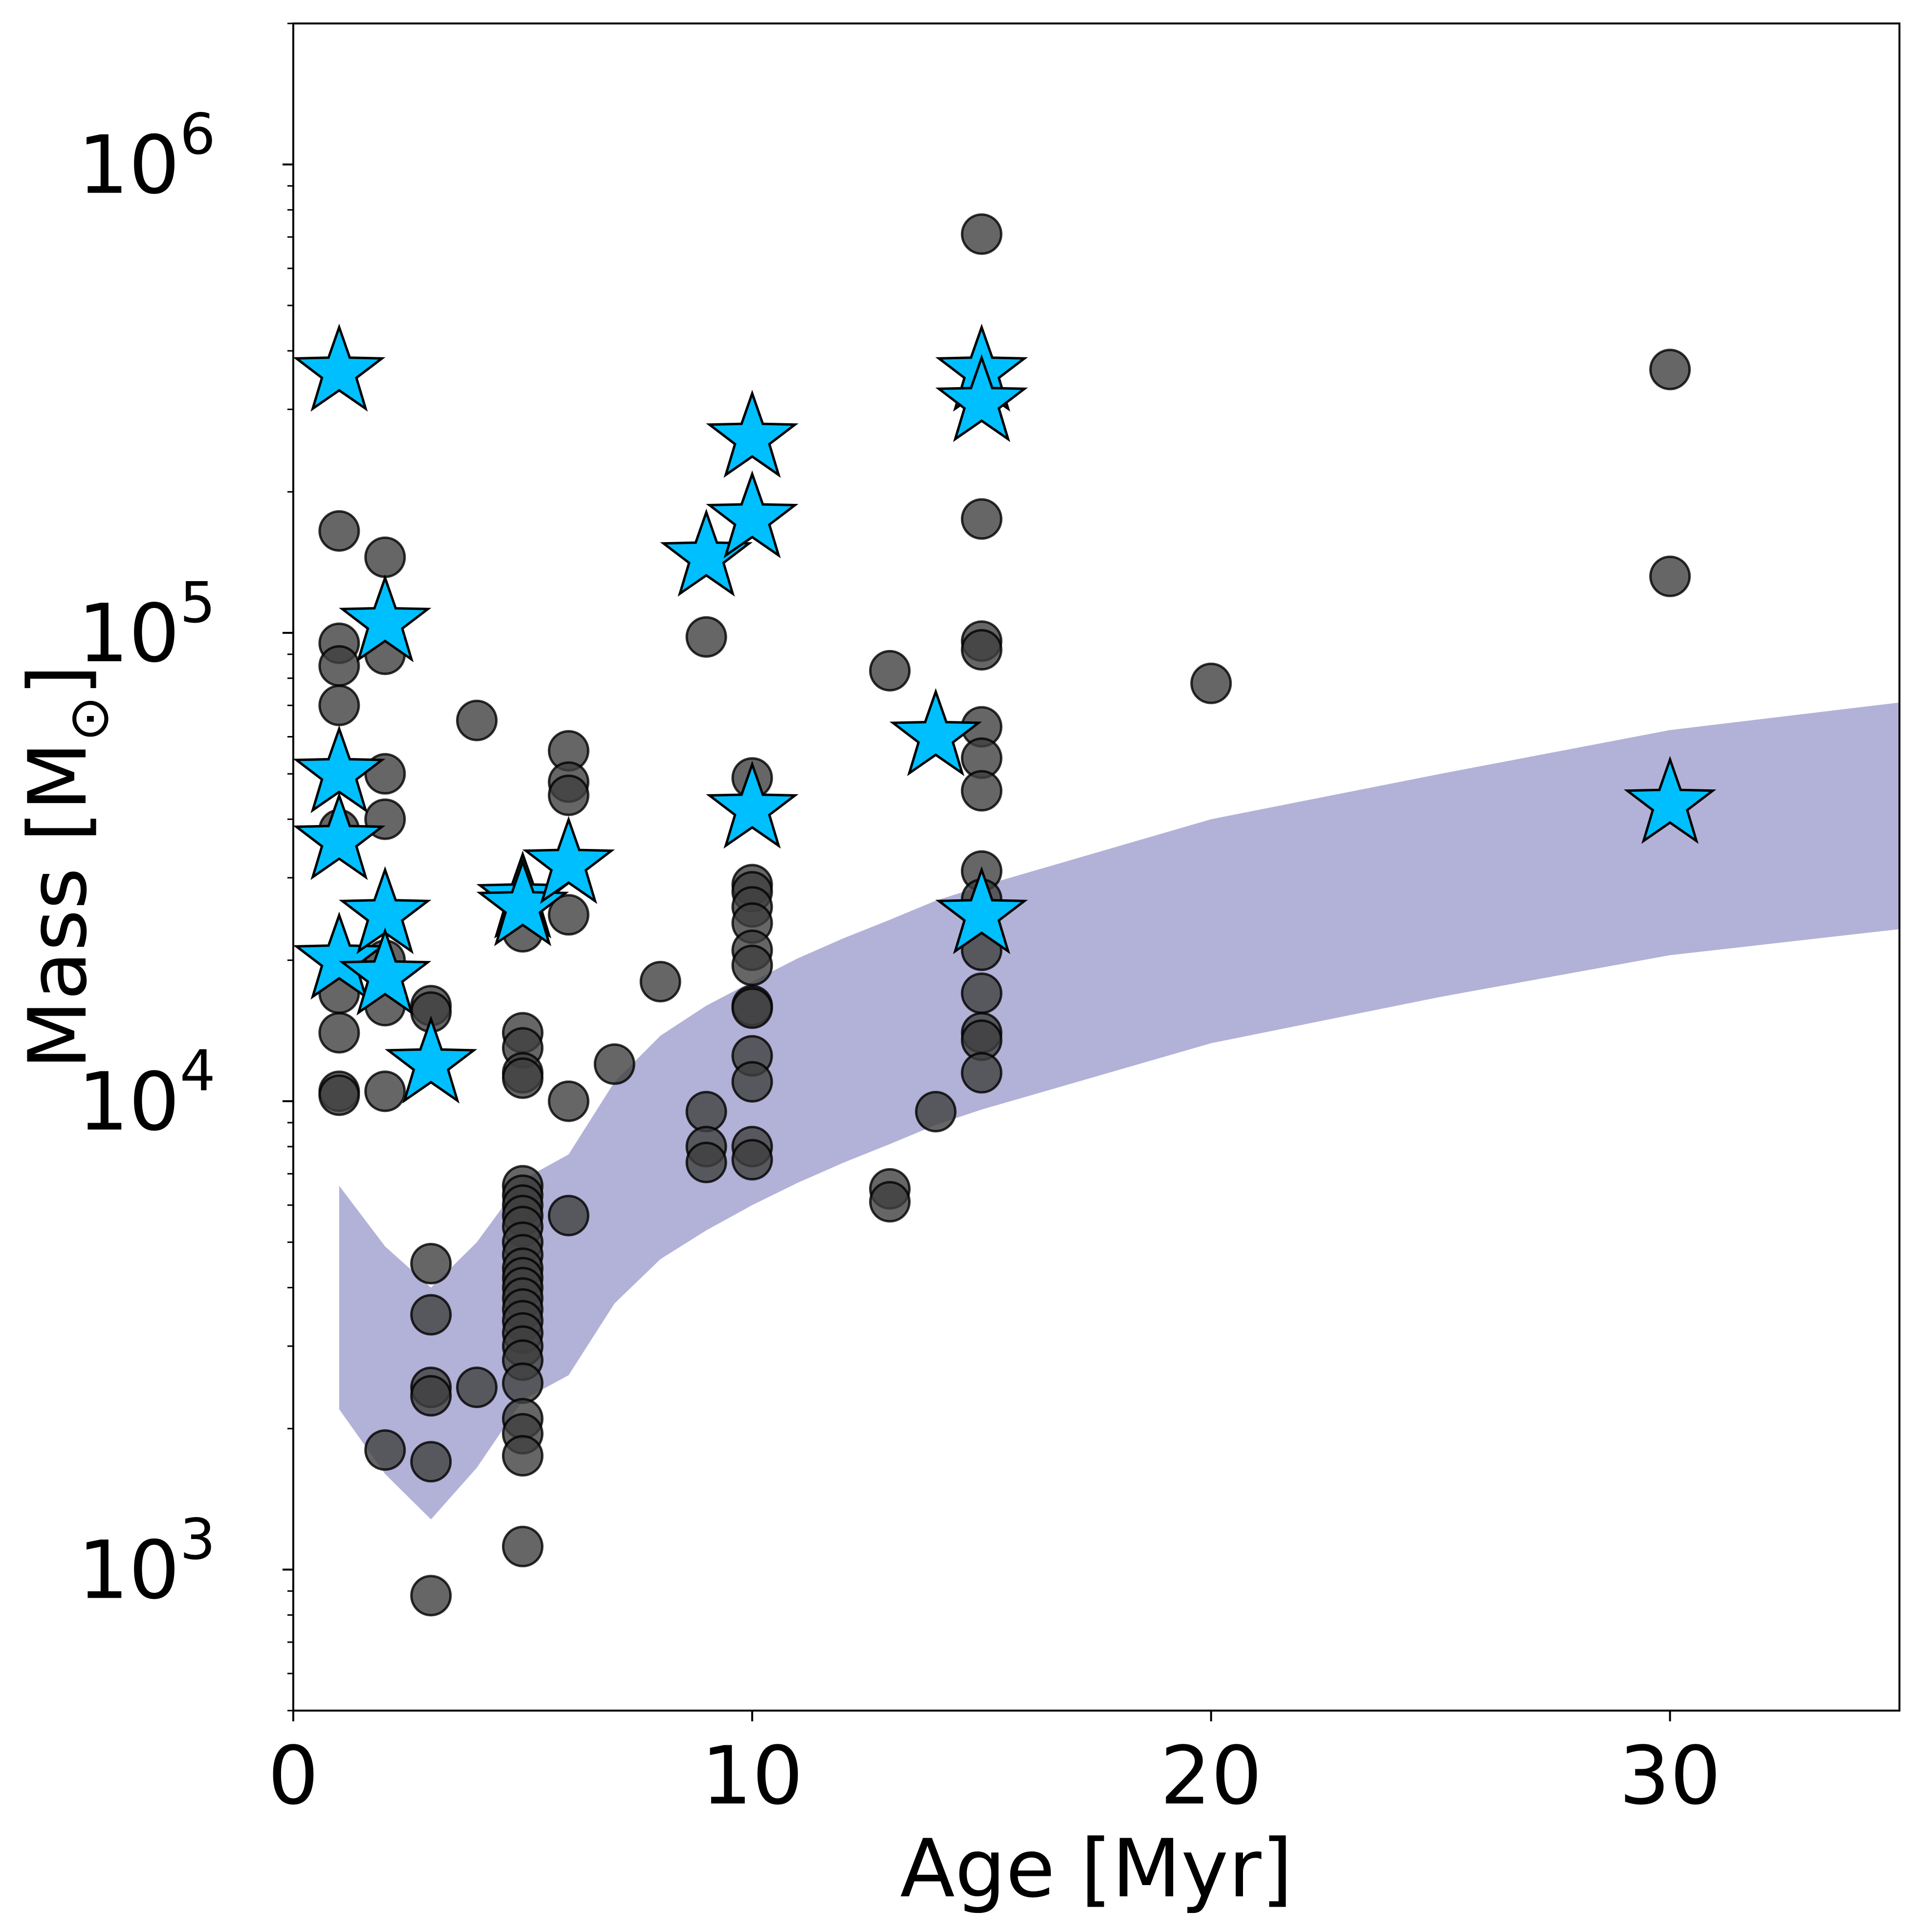  Describe the element at coordinates (147, 157) in the screenshot. I see `y-tick-label: 10⁶` at that location.